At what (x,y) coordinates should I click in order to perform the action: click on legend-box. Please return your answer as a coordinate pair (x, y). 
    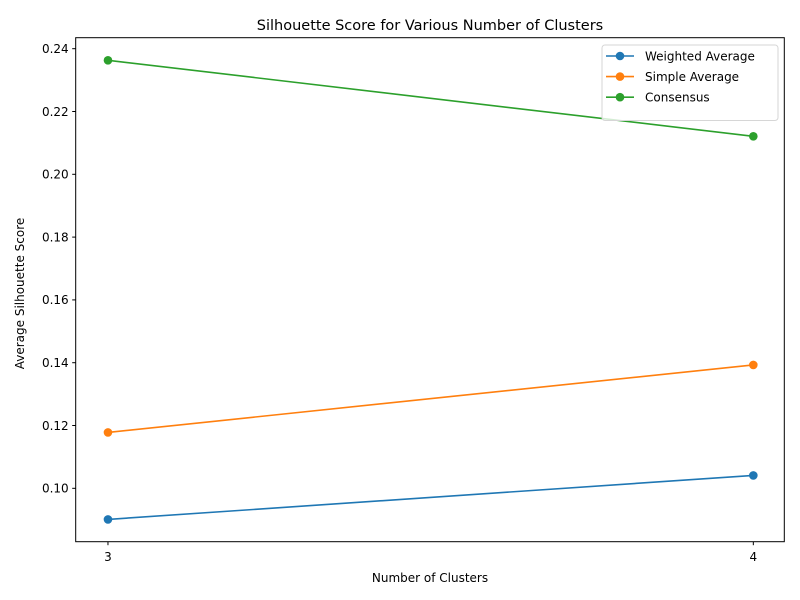
    Looking at the image, I should click on (690, 82).